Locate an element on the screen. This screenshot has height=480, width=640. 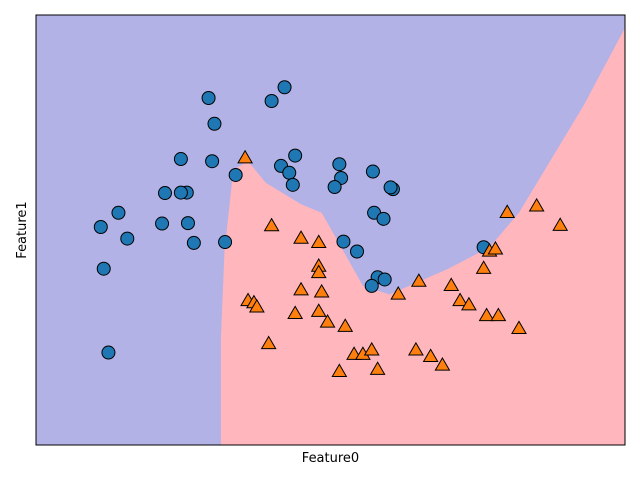
y-axis-label: Feature1 is located at coordinates (22, 229).